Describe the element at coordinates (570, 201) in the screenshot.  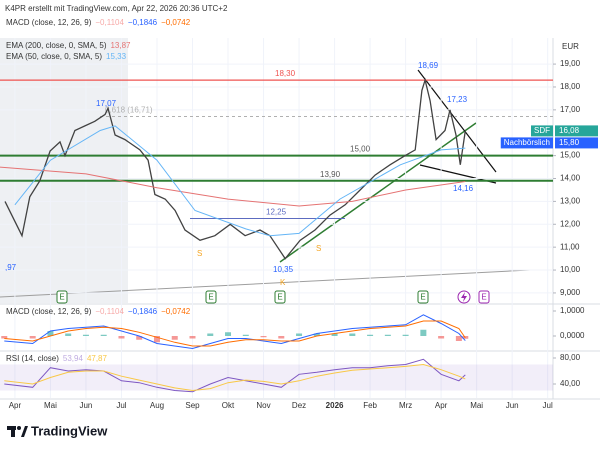
I see `y-tick-label: 13,00` at that location.